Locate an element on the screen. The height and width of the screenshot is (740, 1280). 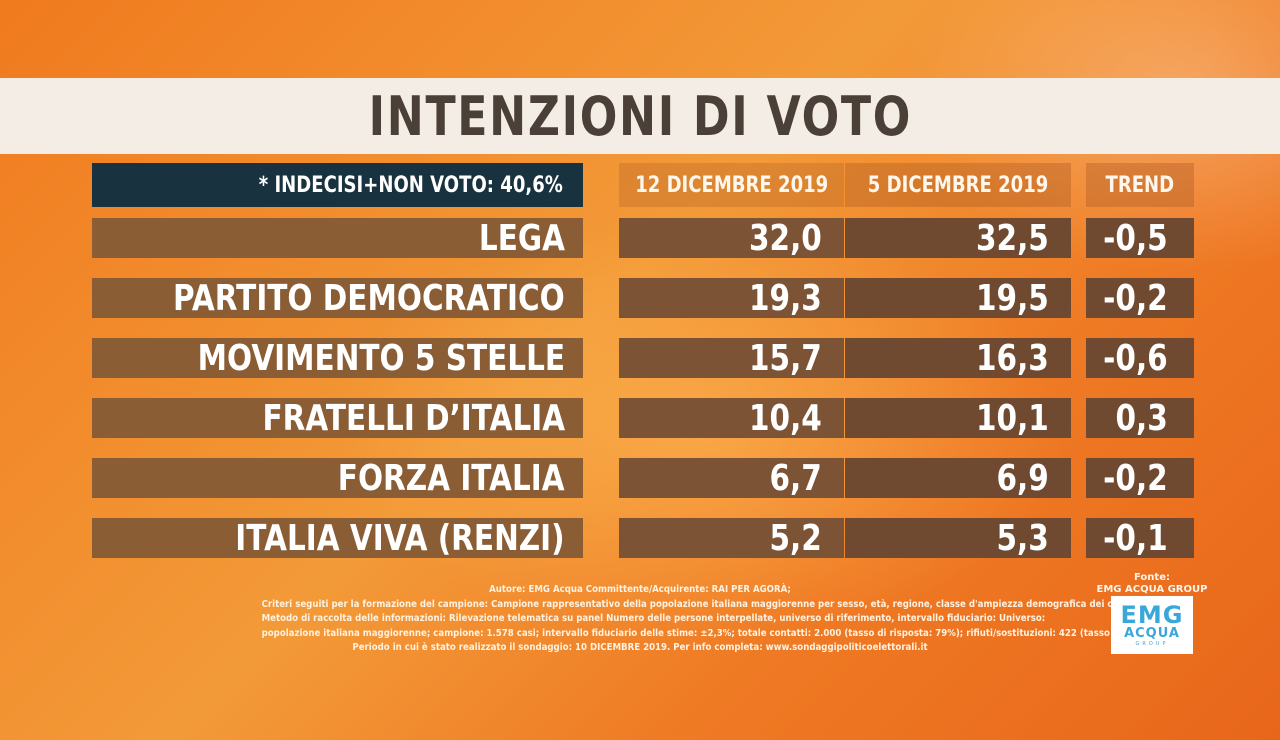
column-header-12-dec-text: 12 DICEMBRE 2019 is located at coordinates (731, 185).